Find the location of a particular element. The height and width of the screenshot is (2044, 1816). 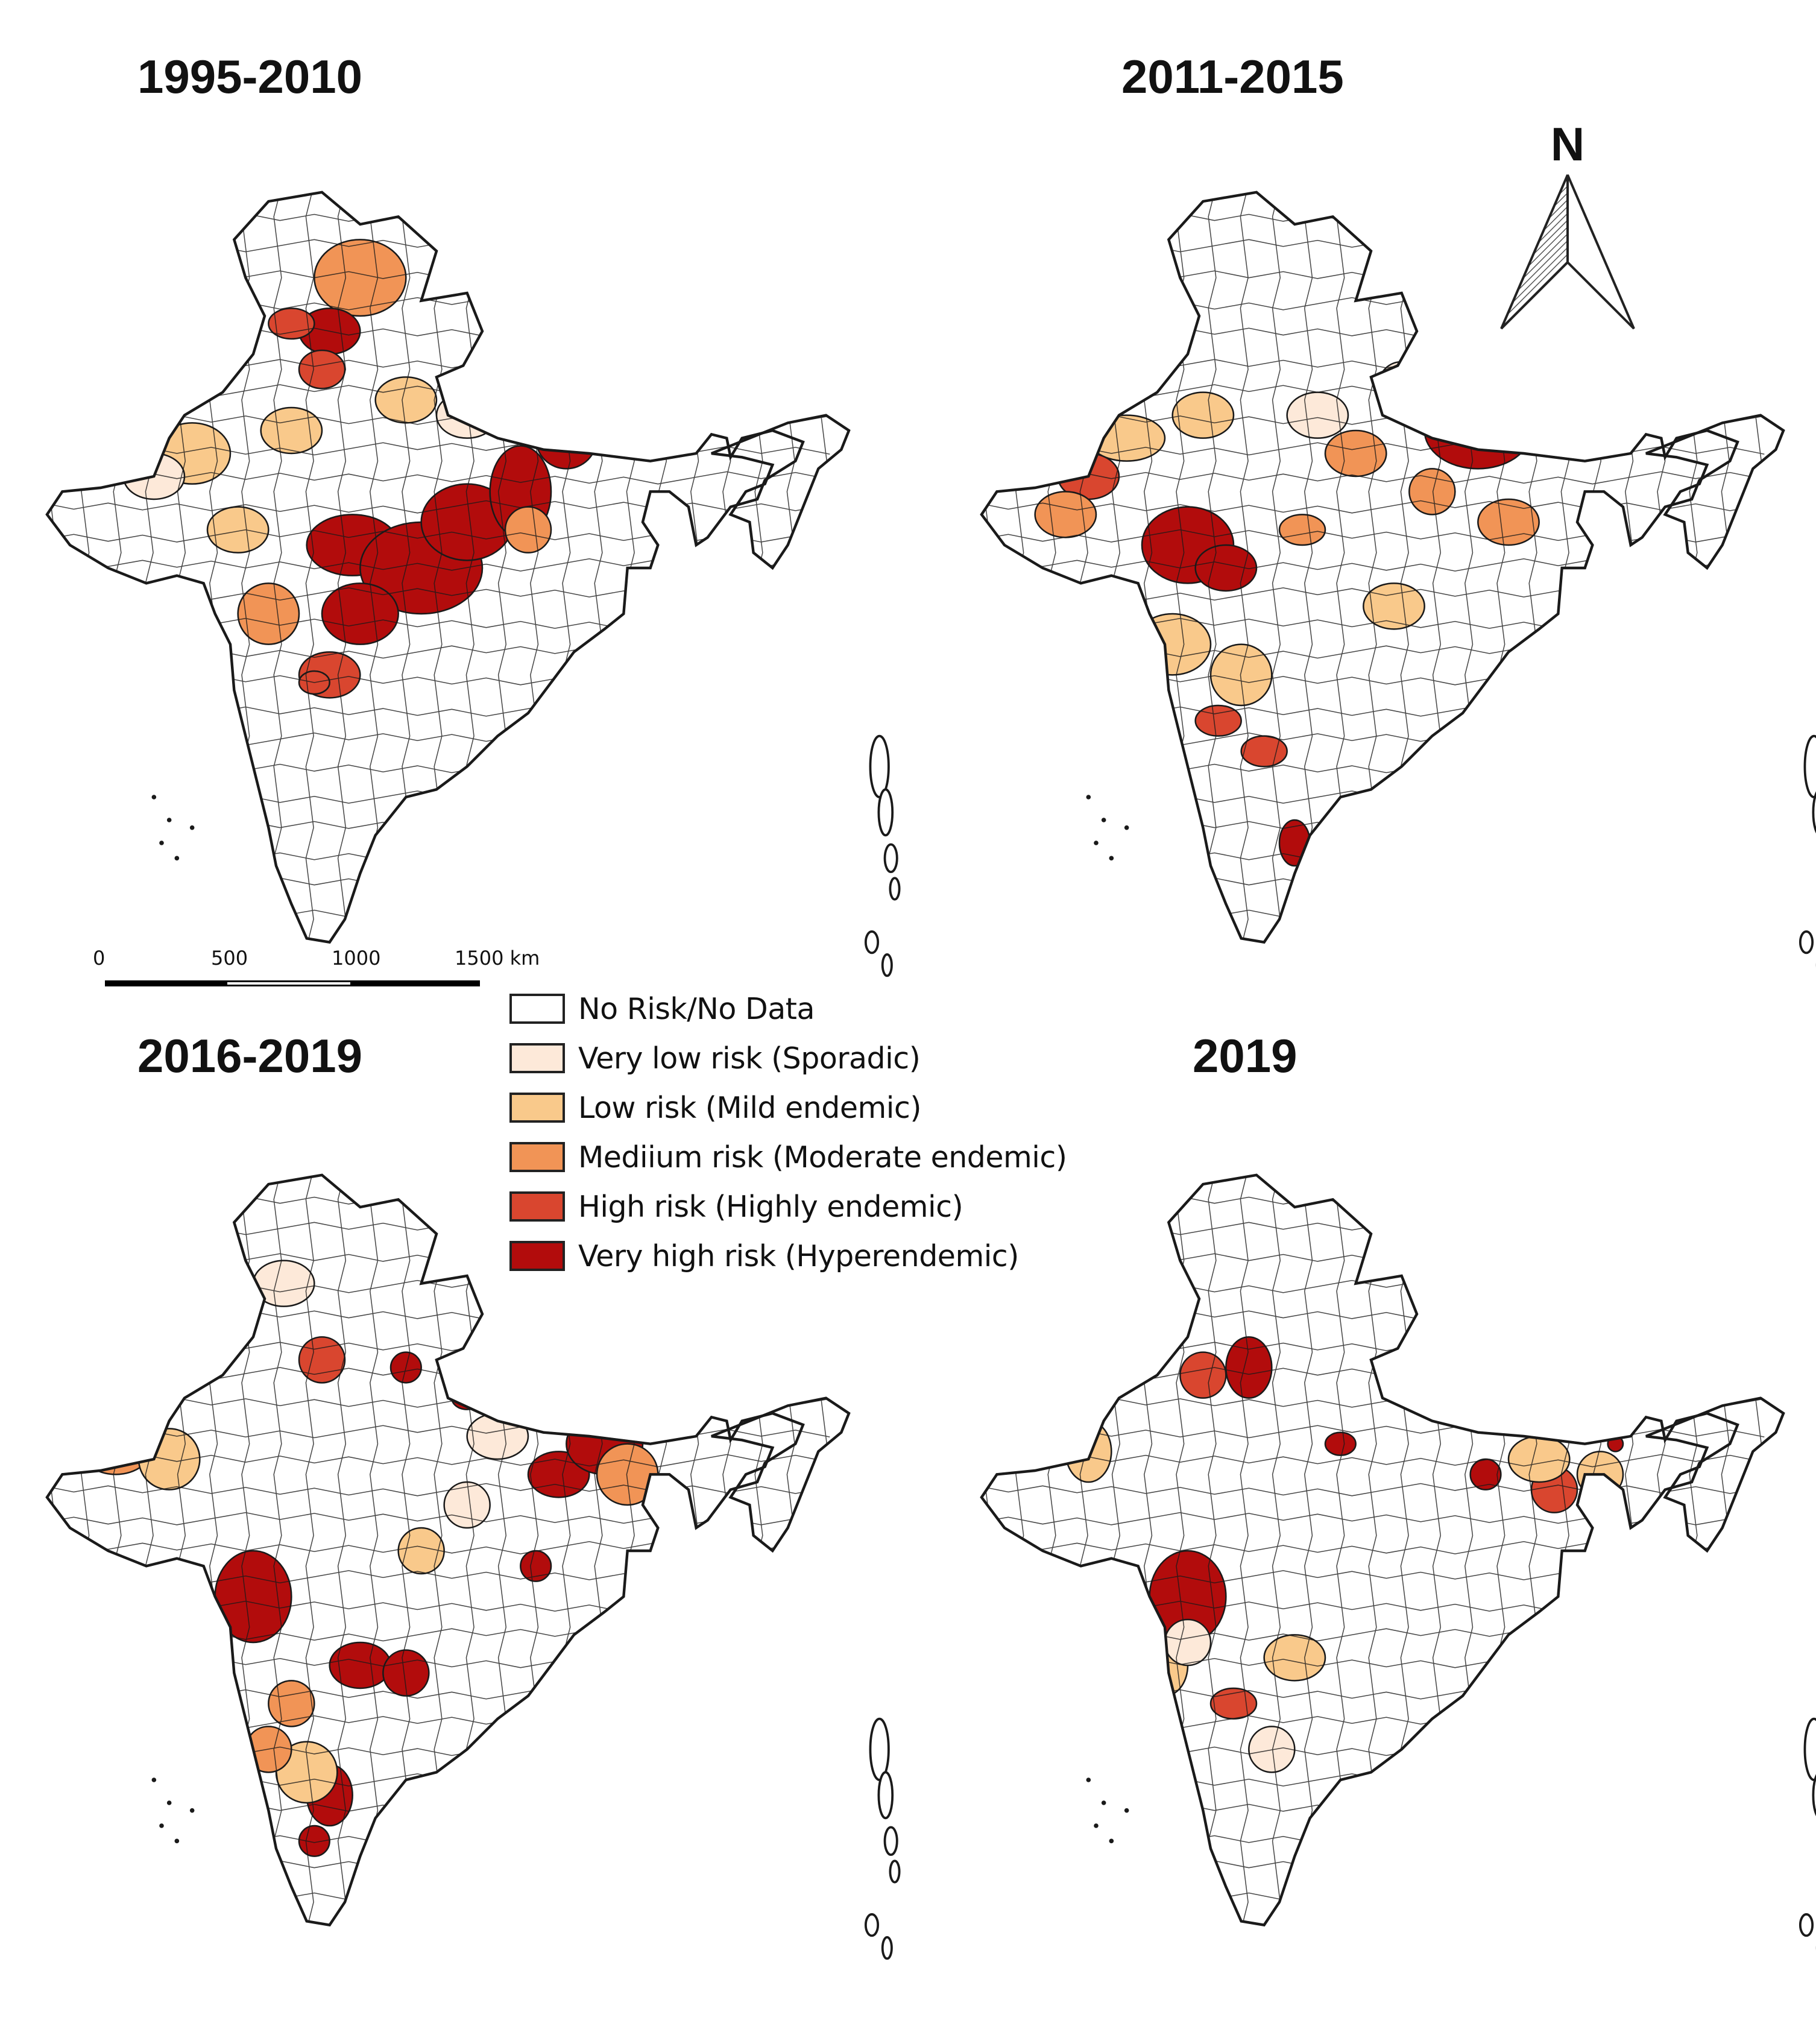

panel-title-1995-2010: 1995-2010 is located at coordinates (250, 76).